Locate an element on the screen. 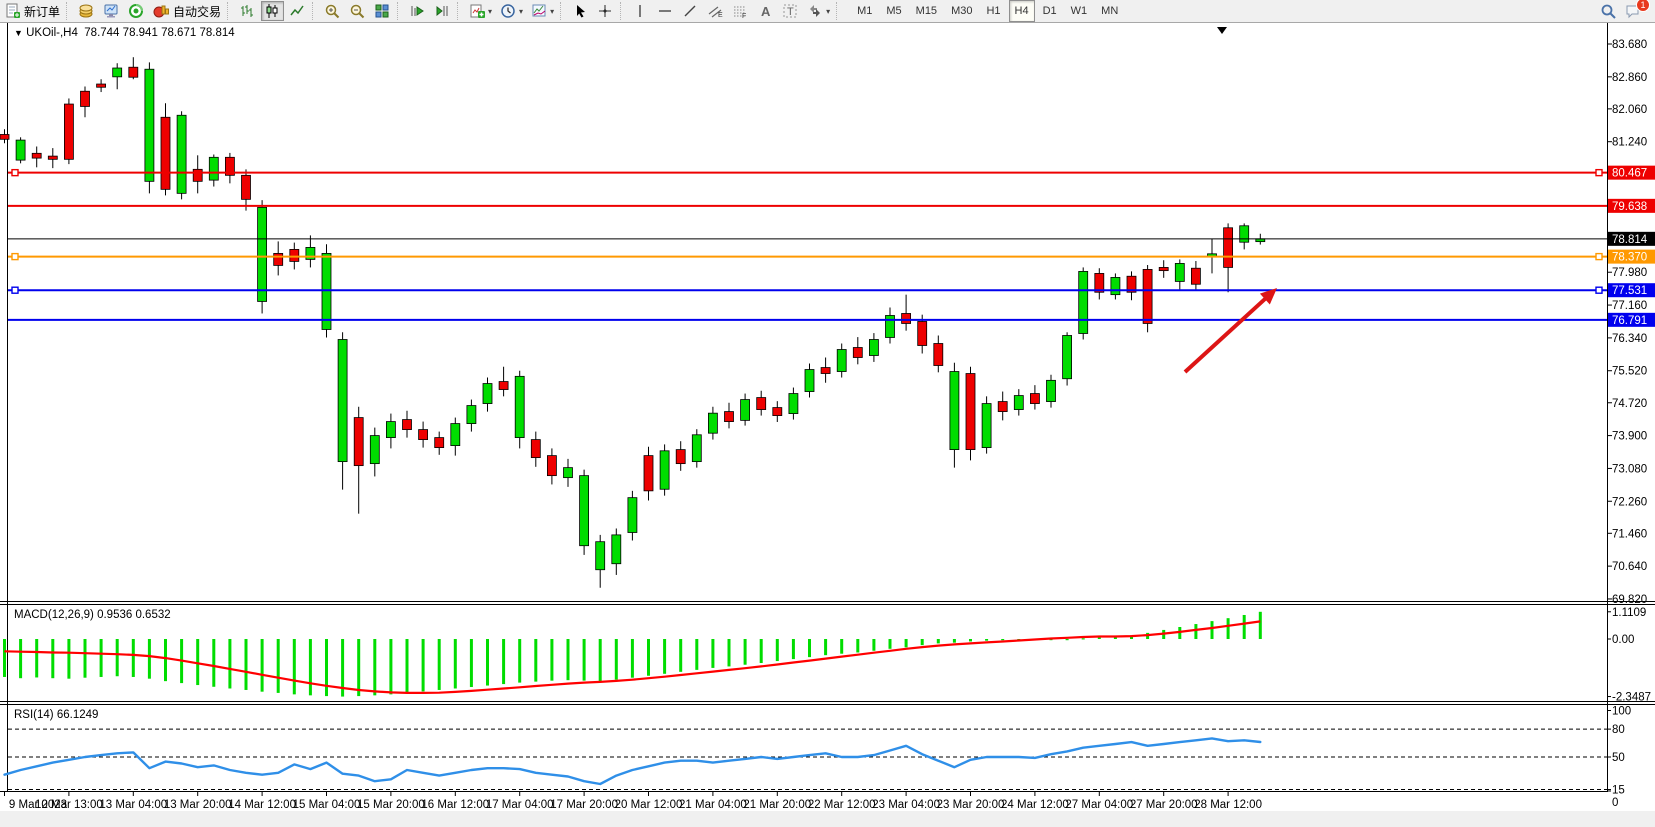 Image resolution: width=1655 pixels, height=827 pixels. time-tick-label: 20 Mar 12:00 is located at coordinates (649, 805).